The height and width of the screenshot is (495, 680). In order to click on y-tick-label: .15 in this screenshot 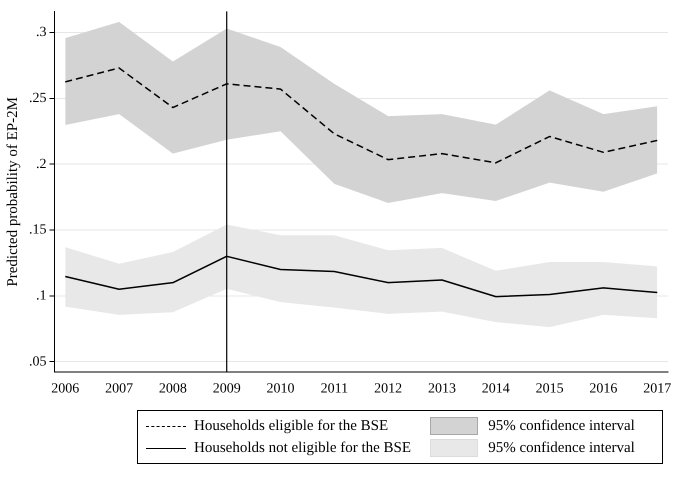, I will do `click(37, 230)`.